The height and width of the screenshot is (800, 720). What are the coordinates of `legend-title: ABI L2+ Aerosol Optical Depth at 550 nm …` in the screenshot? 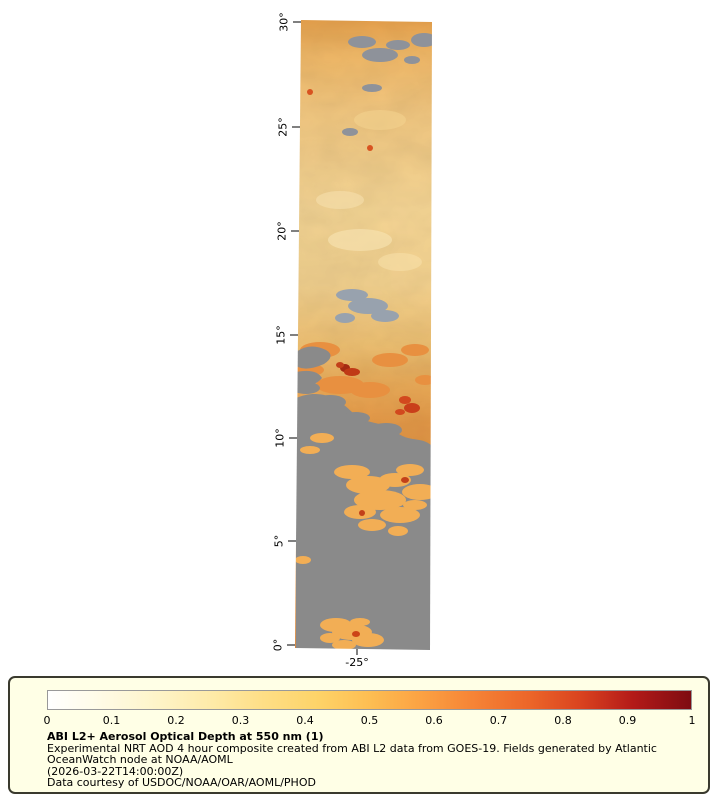 It's located at (185, 736).